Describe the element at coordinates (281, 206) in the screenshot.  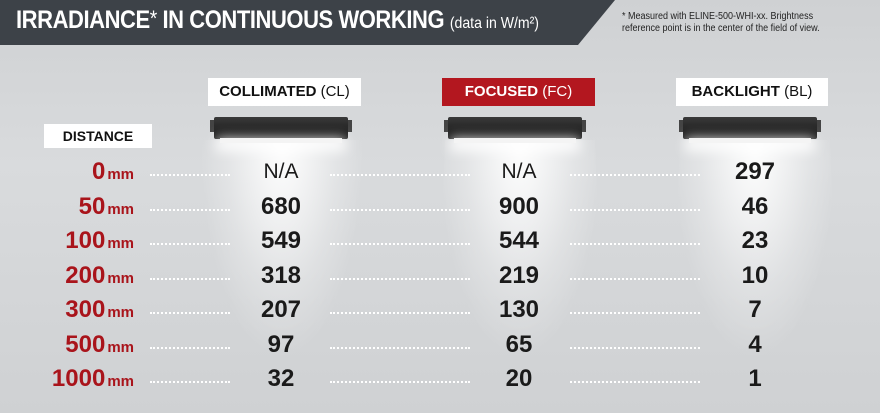
I see `irradiance-cl-value: 680` at that location.